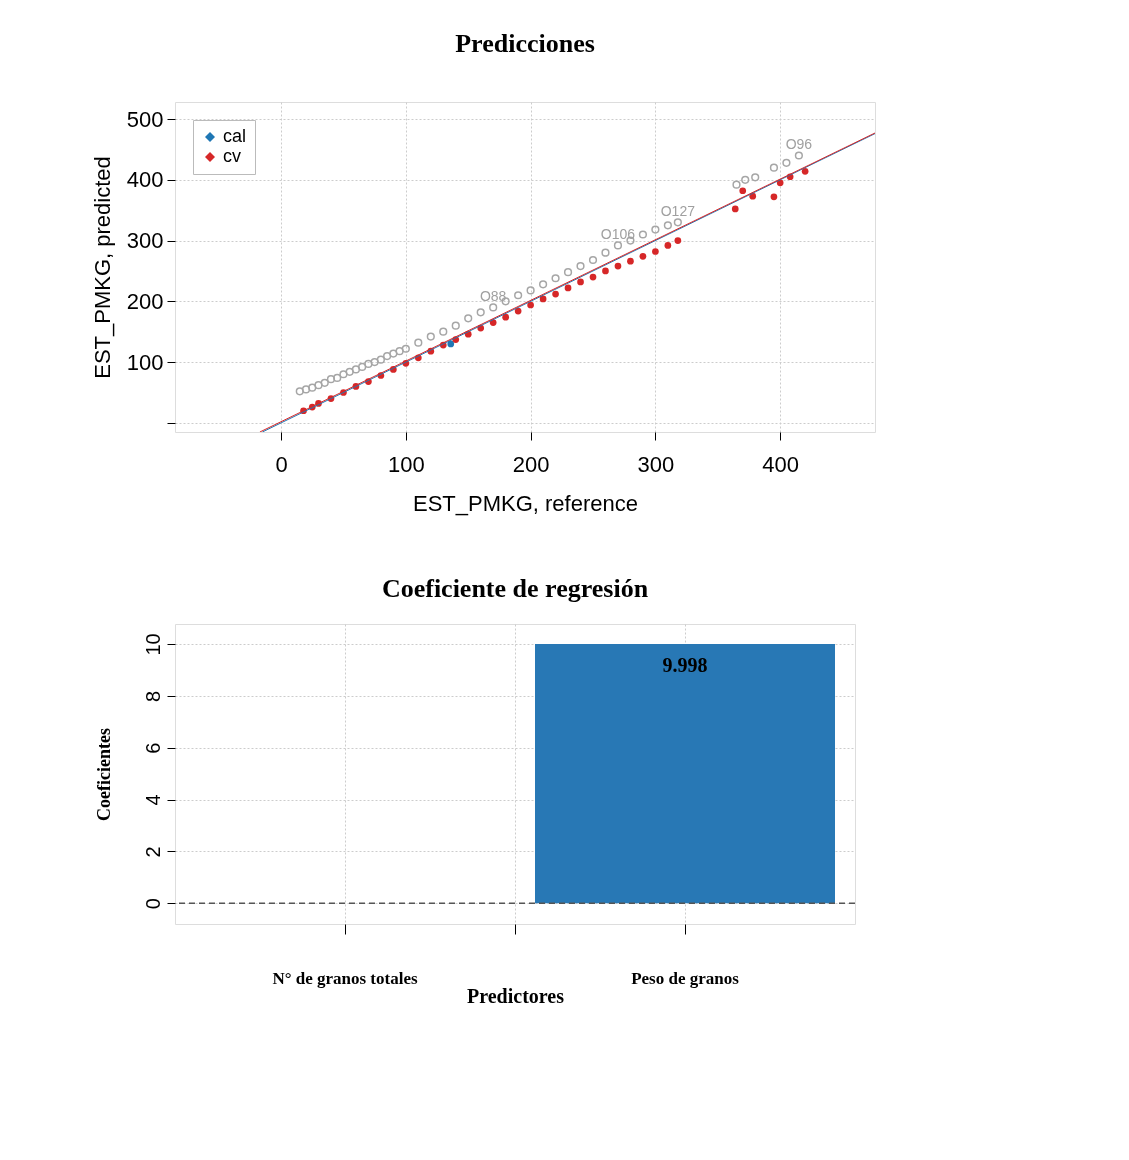 The width and height of the screenshot is (1129, 1160). I want to click on annotation: O96, so click(799, 144).